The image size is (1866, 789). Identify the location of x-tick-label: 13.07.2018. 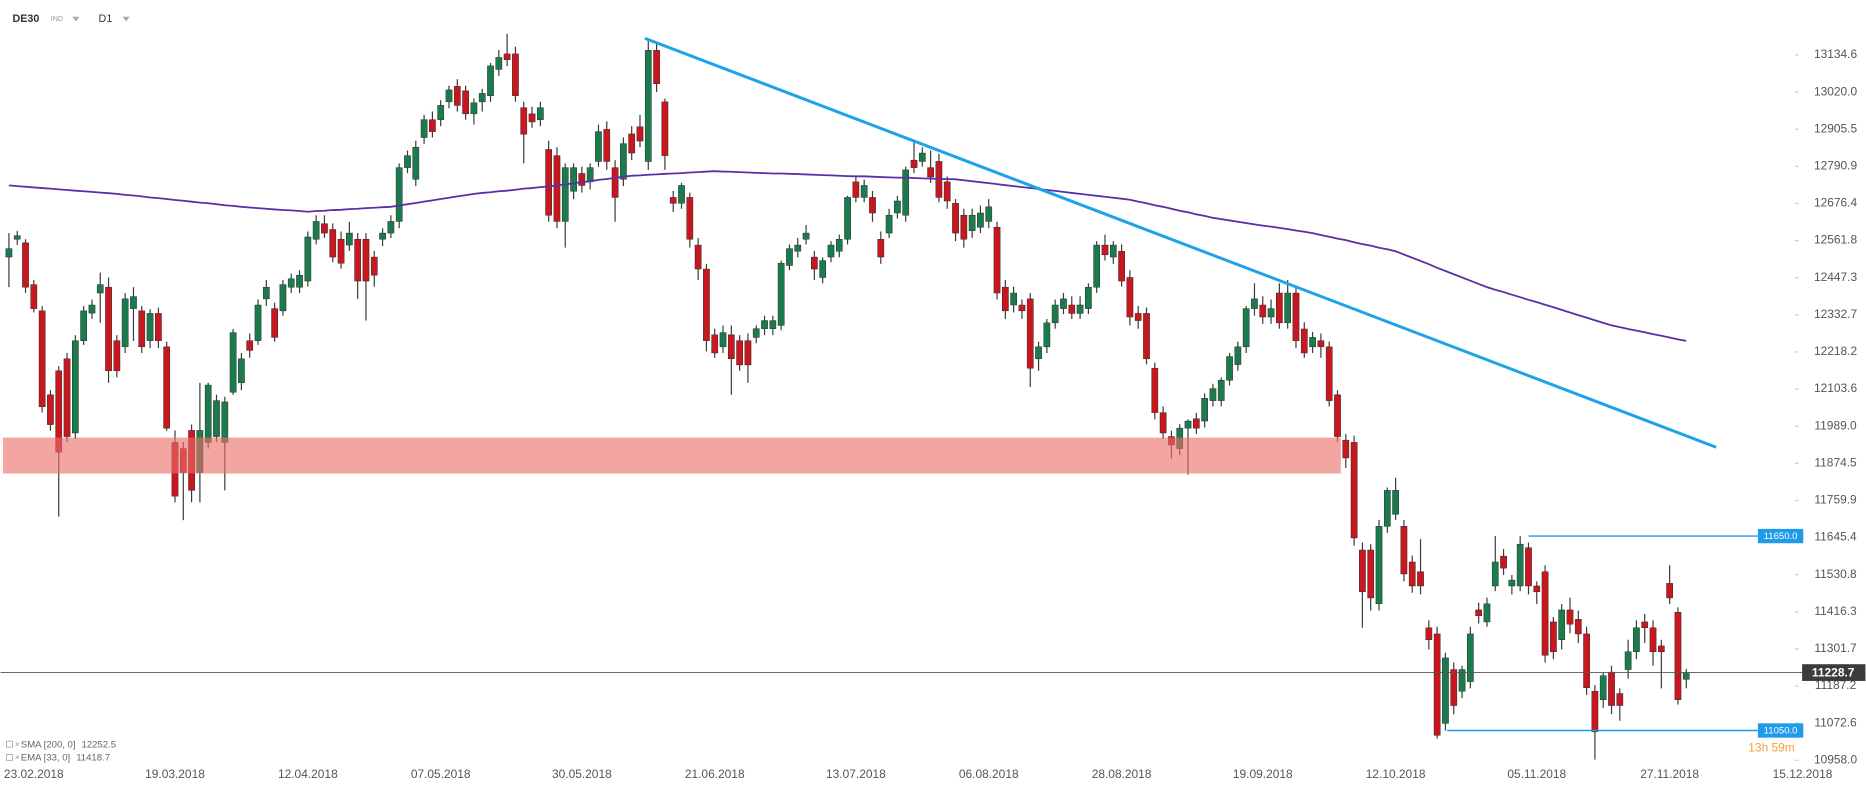
(856, 774).